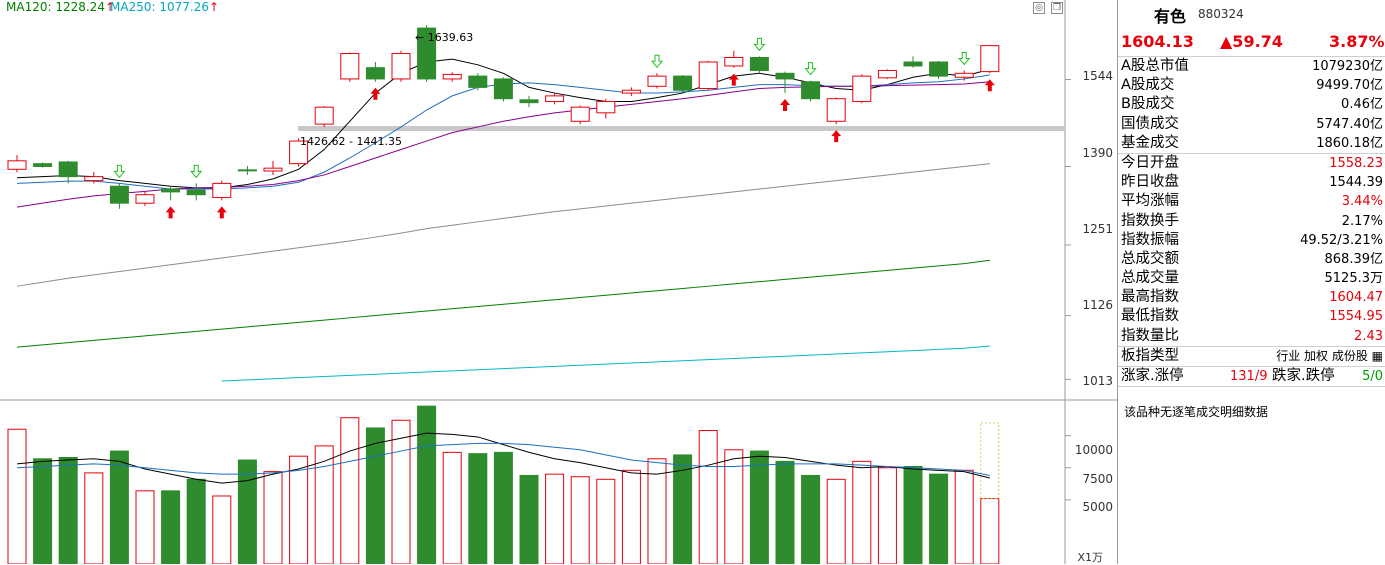 This screenshot has height=565, width=1385. Describe the element at coordinates (1341, 240) in the screenshot. I see `stat-value: 49.52/3.21%` at that location.